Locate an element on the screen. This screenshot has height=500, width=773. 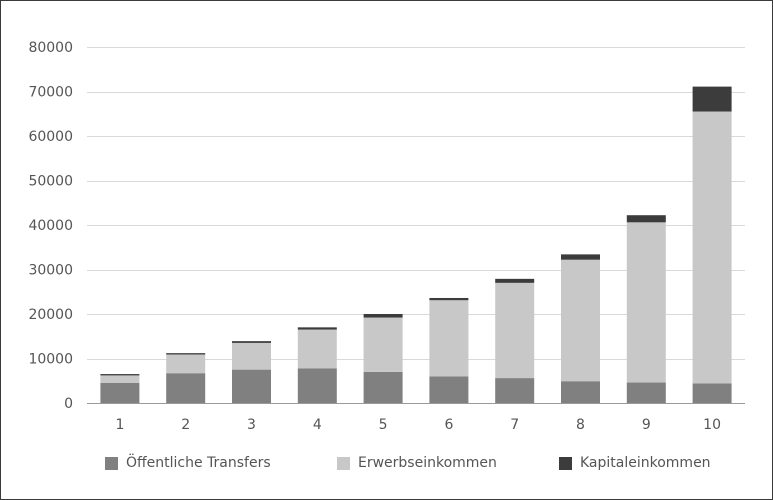
x-tick-label: 3 is located at coordinates (251, 425).